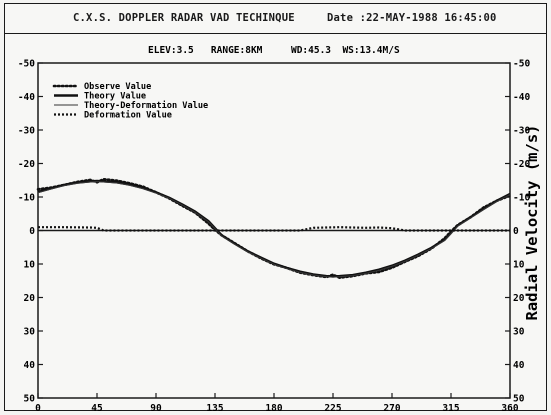  What do you see at coordinates (521, 164) in the screenshot?
I see `y-tick-label-right: -20` at bounding box center [521, 164].